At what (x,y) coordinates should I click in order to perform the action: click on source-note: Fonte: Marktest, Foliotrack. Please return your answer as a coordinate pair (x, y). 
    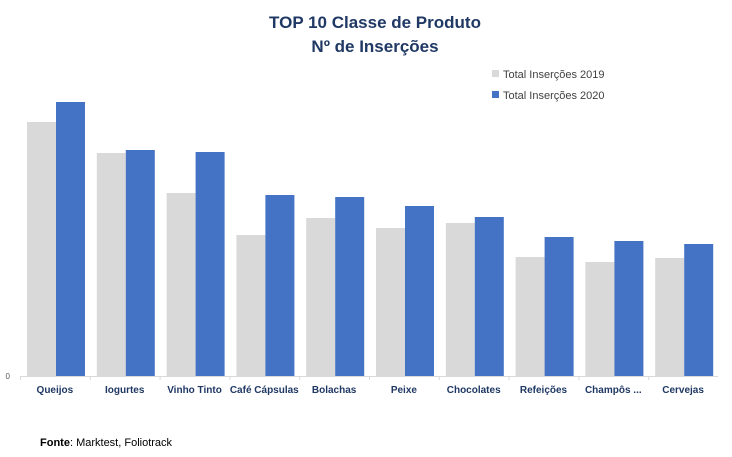
    Looking at the image, I should click on (106, 443).